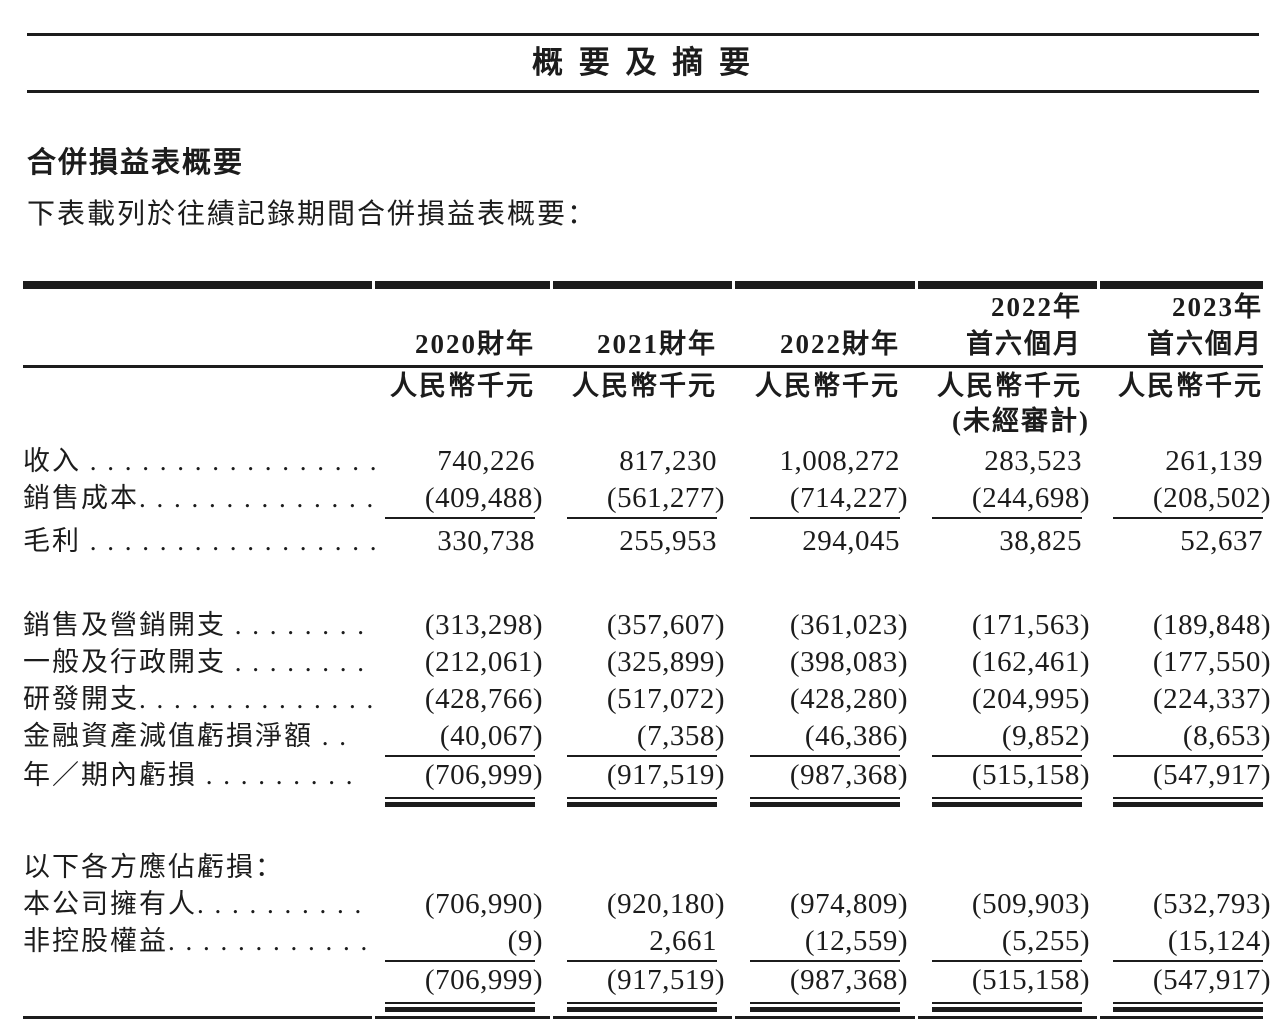  I want to click on header-cell: 2022年, so click(1036, 307).